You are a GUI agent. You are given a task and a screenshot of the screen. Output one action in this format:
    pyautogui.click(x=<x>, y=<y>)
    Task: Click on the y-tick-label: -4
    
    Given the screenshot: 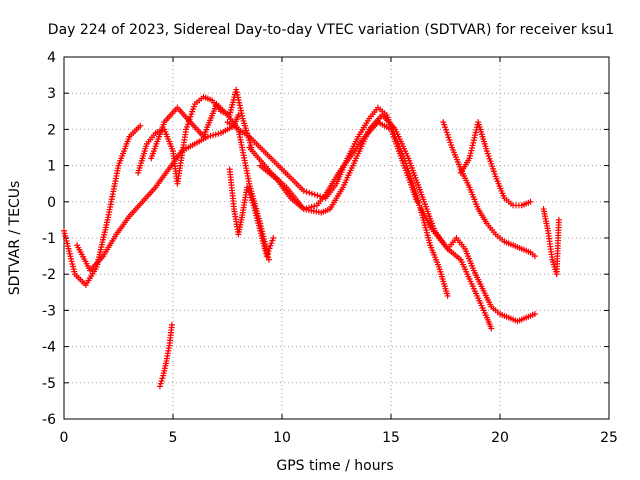 What is the action you would take?
    pyautogui.click(x=49, y=348)
    